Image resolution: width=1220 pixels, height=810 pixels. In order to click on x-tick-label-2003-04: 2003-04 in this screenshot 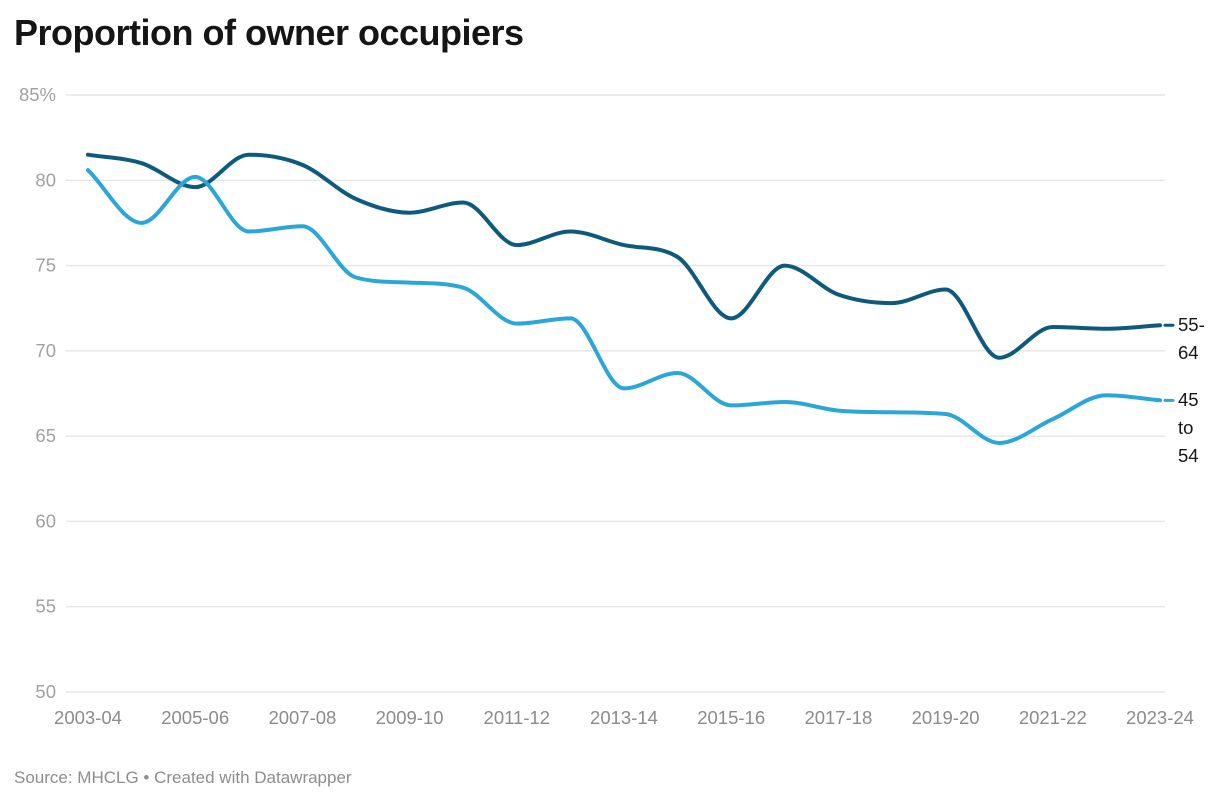, I will do `click(88, 717)`.